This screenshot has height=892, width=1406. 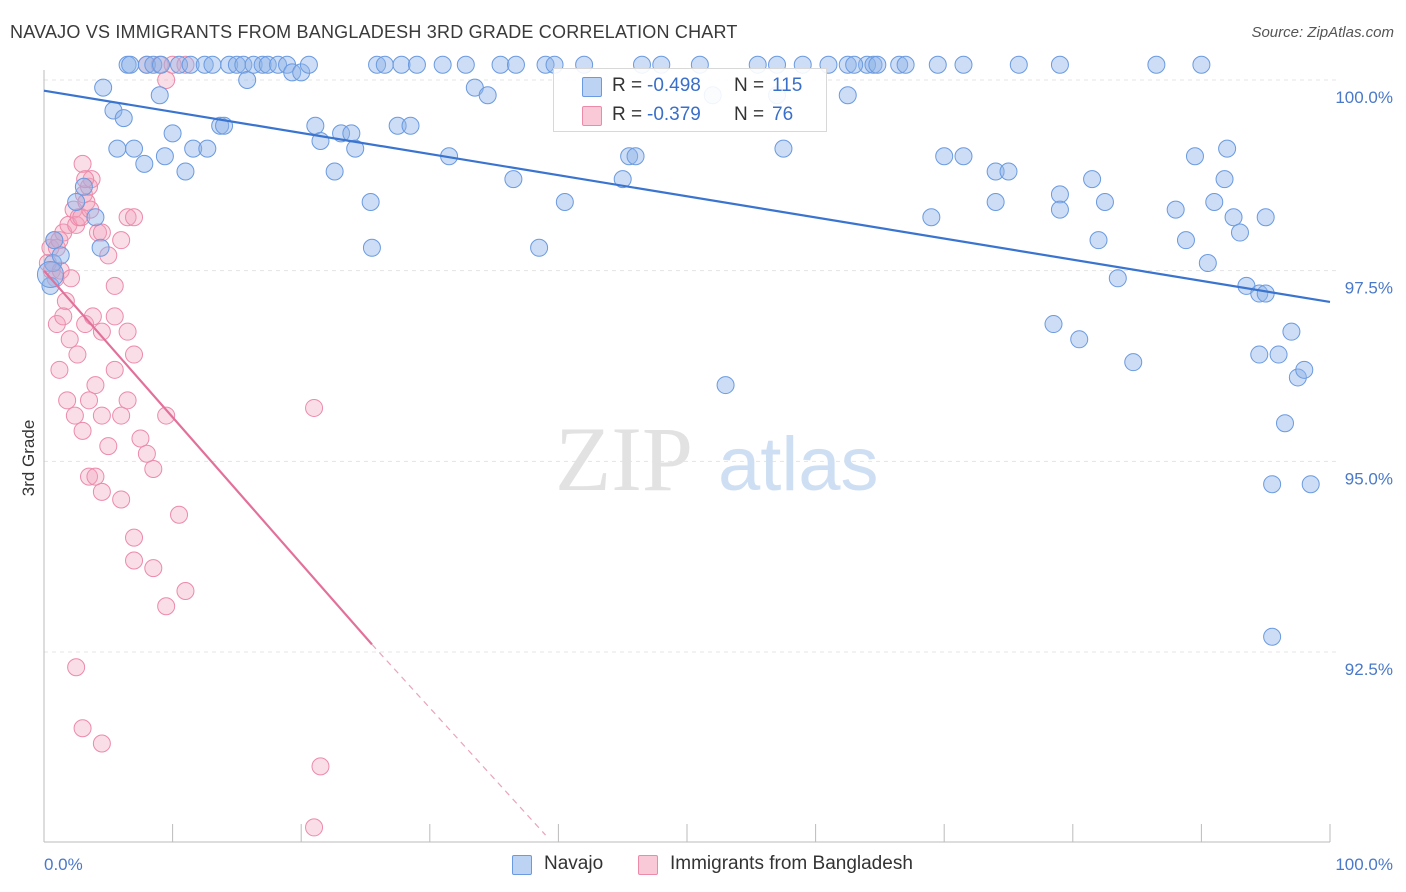 I want to click on y-axis-title: 3rd Grade, so click(x=28, y=458).